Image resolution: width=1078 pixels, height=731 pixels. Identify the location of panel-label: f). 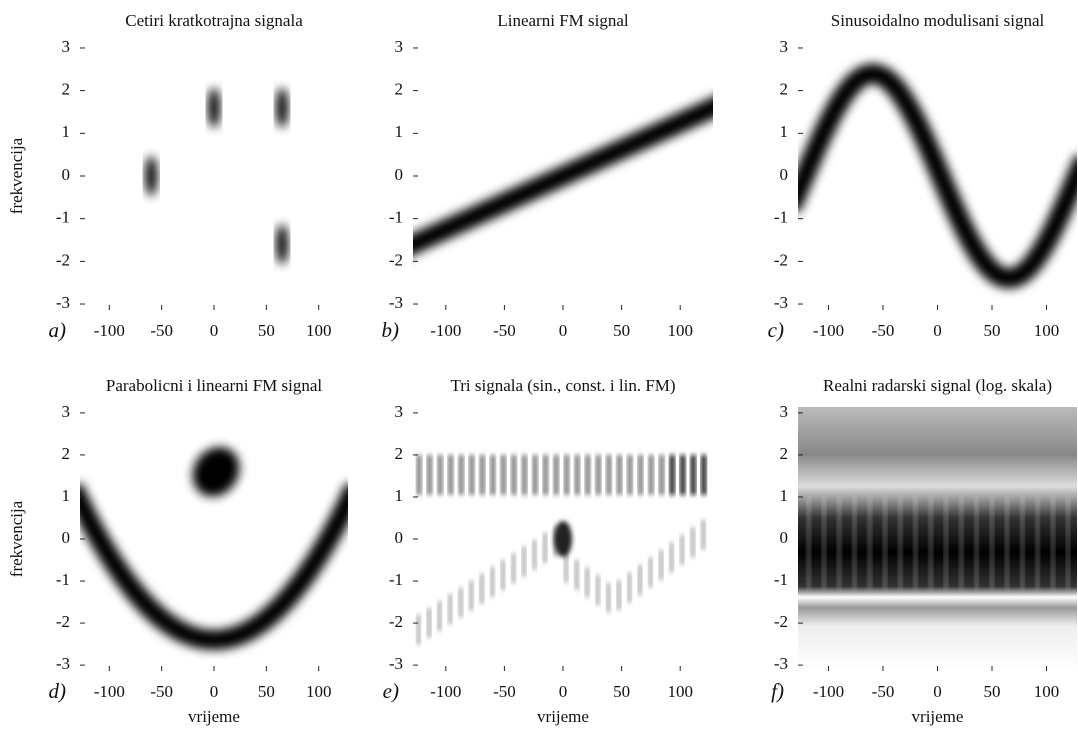
(777, 691).